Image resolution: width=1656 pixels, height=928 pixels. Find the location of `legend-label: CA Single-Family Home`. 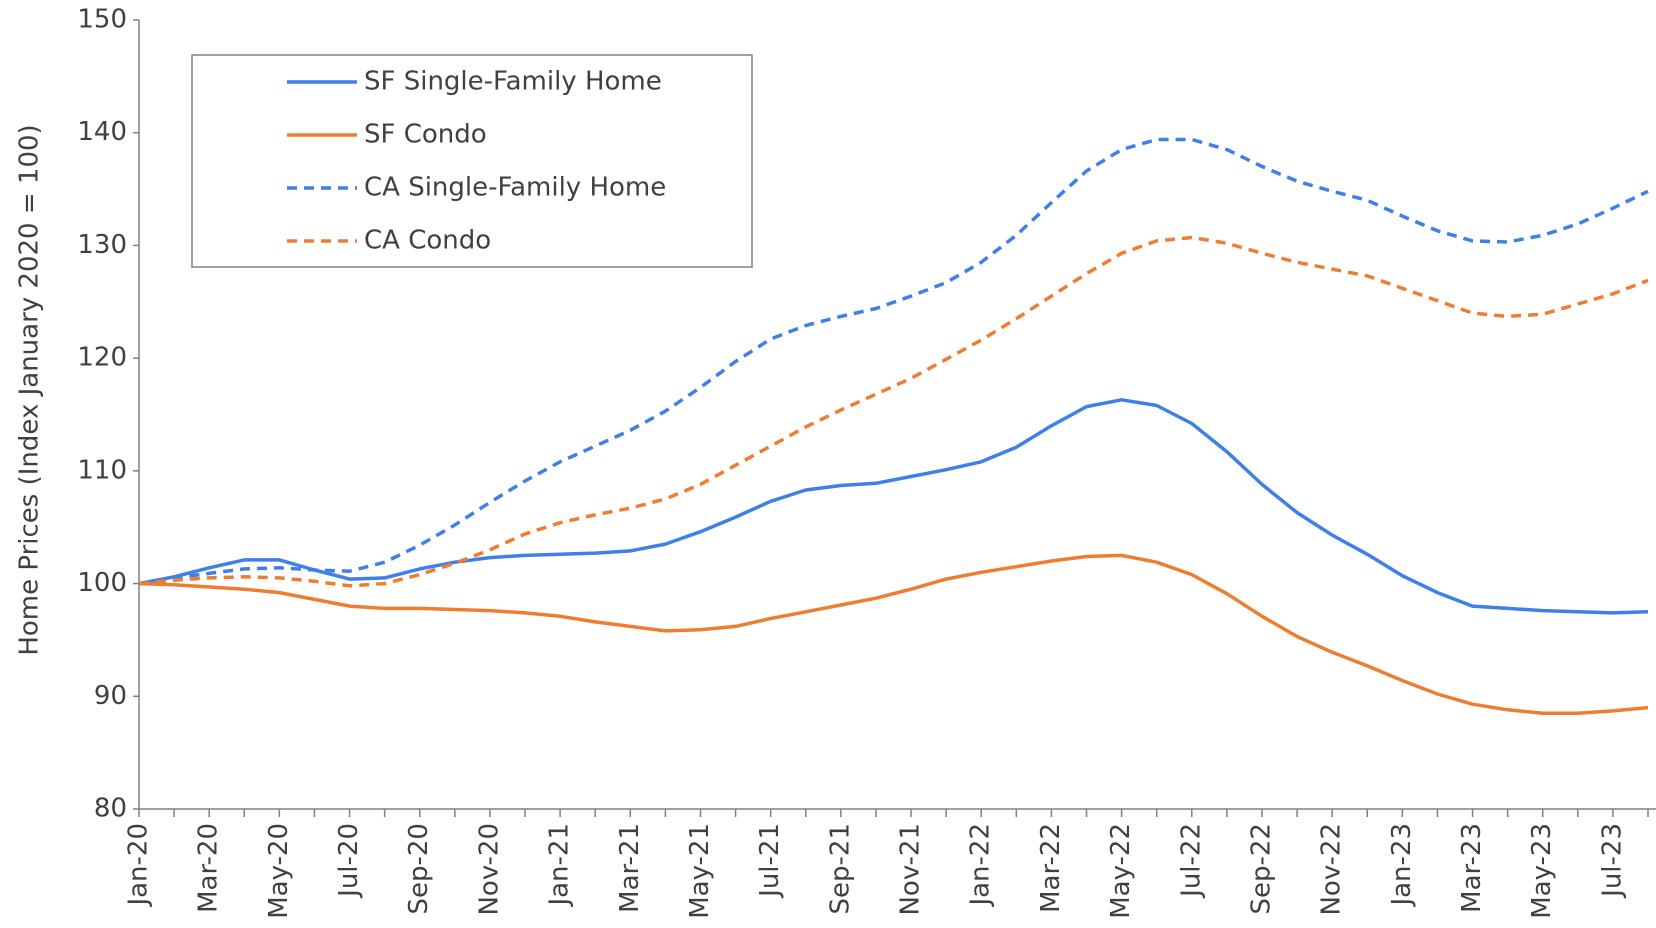

legend-label: CA Single-Family Home is located at coordinates (515, 188).